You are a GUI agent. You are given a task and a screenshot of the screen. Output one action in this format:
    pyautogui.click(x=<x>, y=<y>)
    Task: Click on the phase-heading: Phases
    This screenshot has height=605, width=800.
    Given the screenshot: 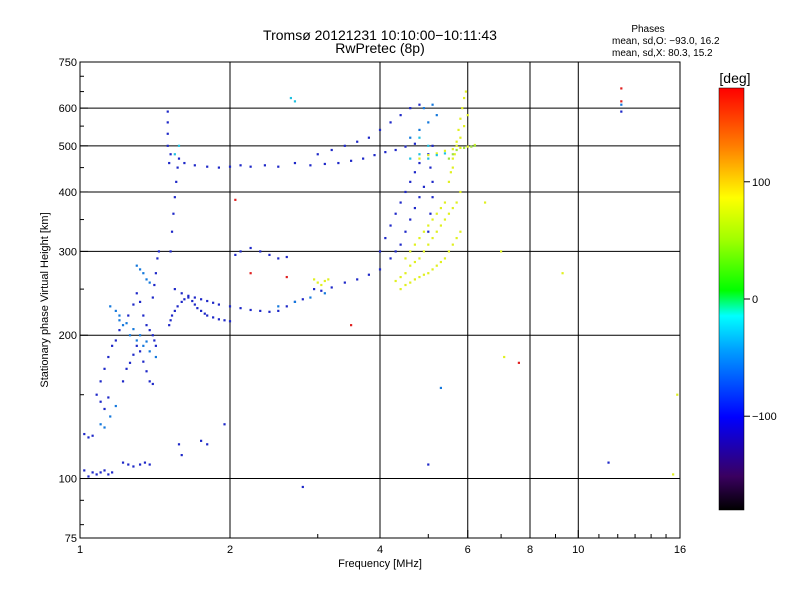 What is the action you would take?
    pyautogui.click(x=647, y=29)
    